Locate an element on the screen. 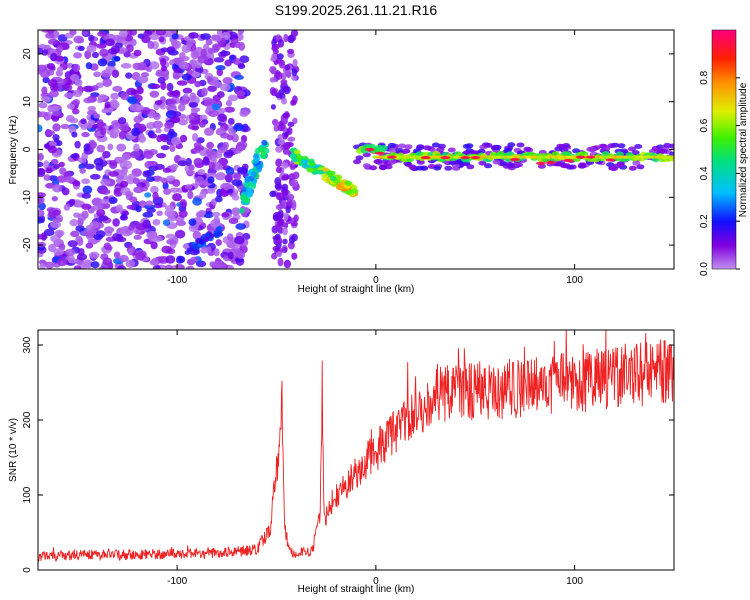 This screenshot has height=600, width=750. colorbar-tick-label: 0.4 is located at coordinates (704, 173).